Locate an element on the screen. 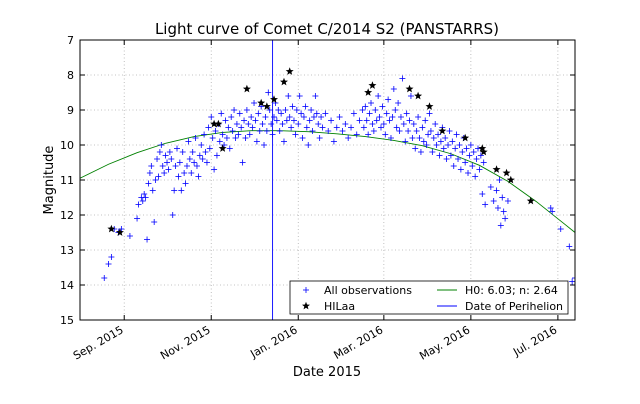 The image size is (640, 404). y-axis-label: Magnitude is located at coordinates (49, 180).